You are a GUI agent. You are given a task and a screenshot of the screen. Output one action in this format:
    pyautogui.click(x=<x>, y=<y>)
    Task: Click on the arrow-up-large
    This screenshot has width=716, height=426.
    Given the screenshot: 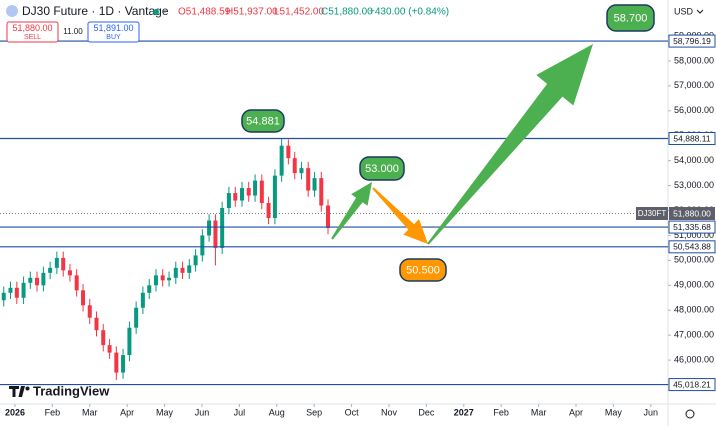 What is the action you would take?
    pyautogui.click(x=510, y=144)
    